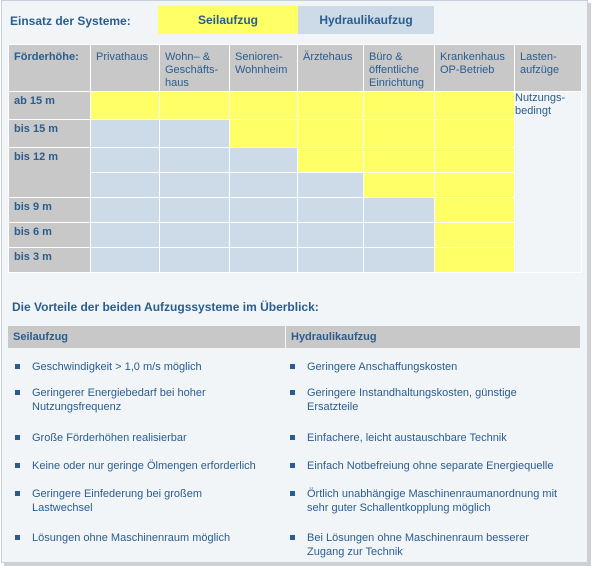 This screenshot has height=566, width=592. Describe the element at coordinates (146, 337) in the screenshot. I see `seilaufzug-column-header: Seilaufzug` at that location.